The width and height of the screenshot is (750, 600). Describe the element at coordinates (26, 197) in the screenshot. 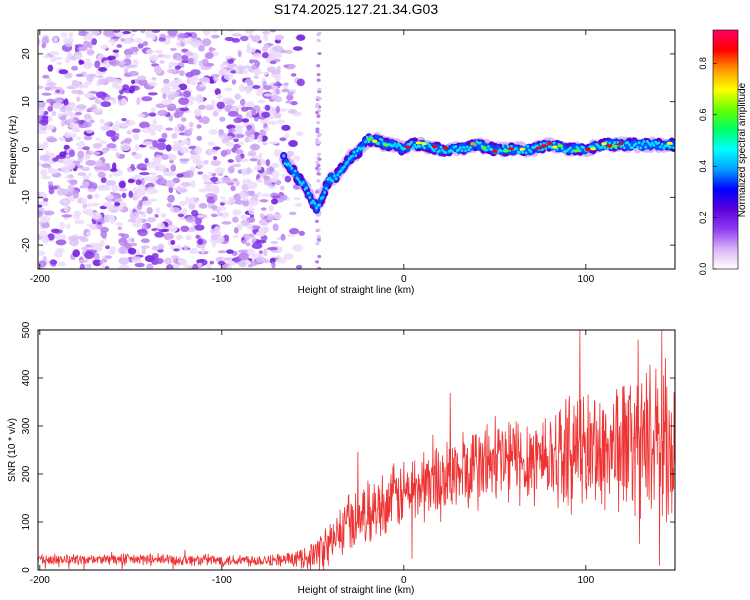

I see `y-tick-label: -10` at that location.